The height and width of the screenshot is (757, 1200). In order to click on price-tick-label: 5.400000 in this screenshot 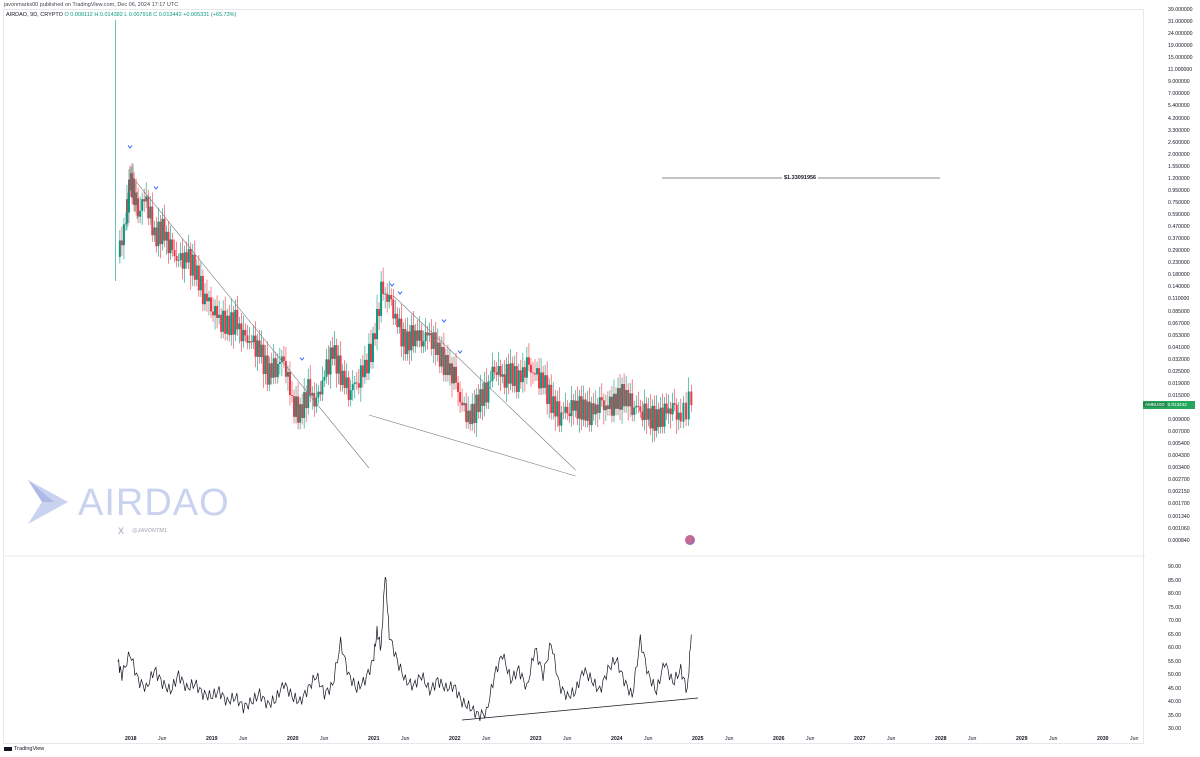, I will do `click(1179, 106)`.